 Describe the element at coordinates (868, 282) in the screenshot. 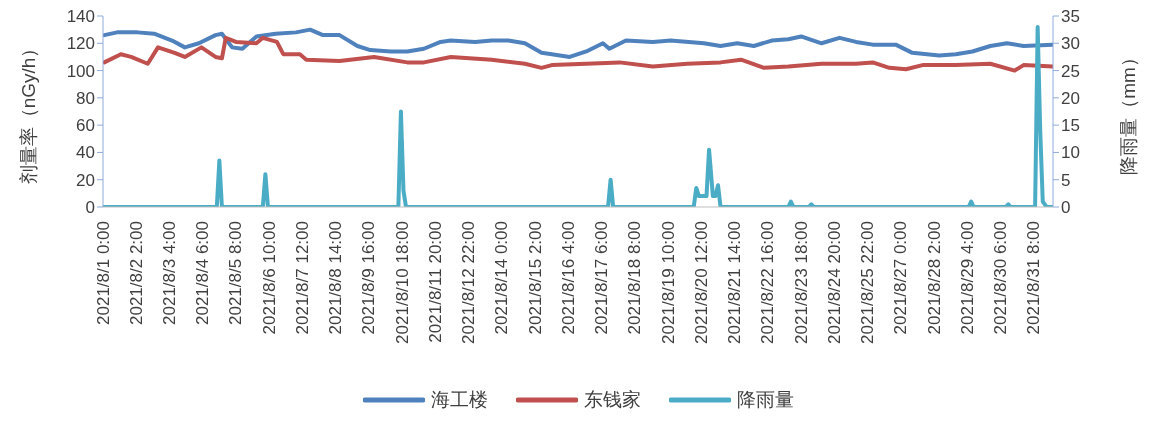

I see `x-tick-label: 2021/8/25 22:00` at that location.